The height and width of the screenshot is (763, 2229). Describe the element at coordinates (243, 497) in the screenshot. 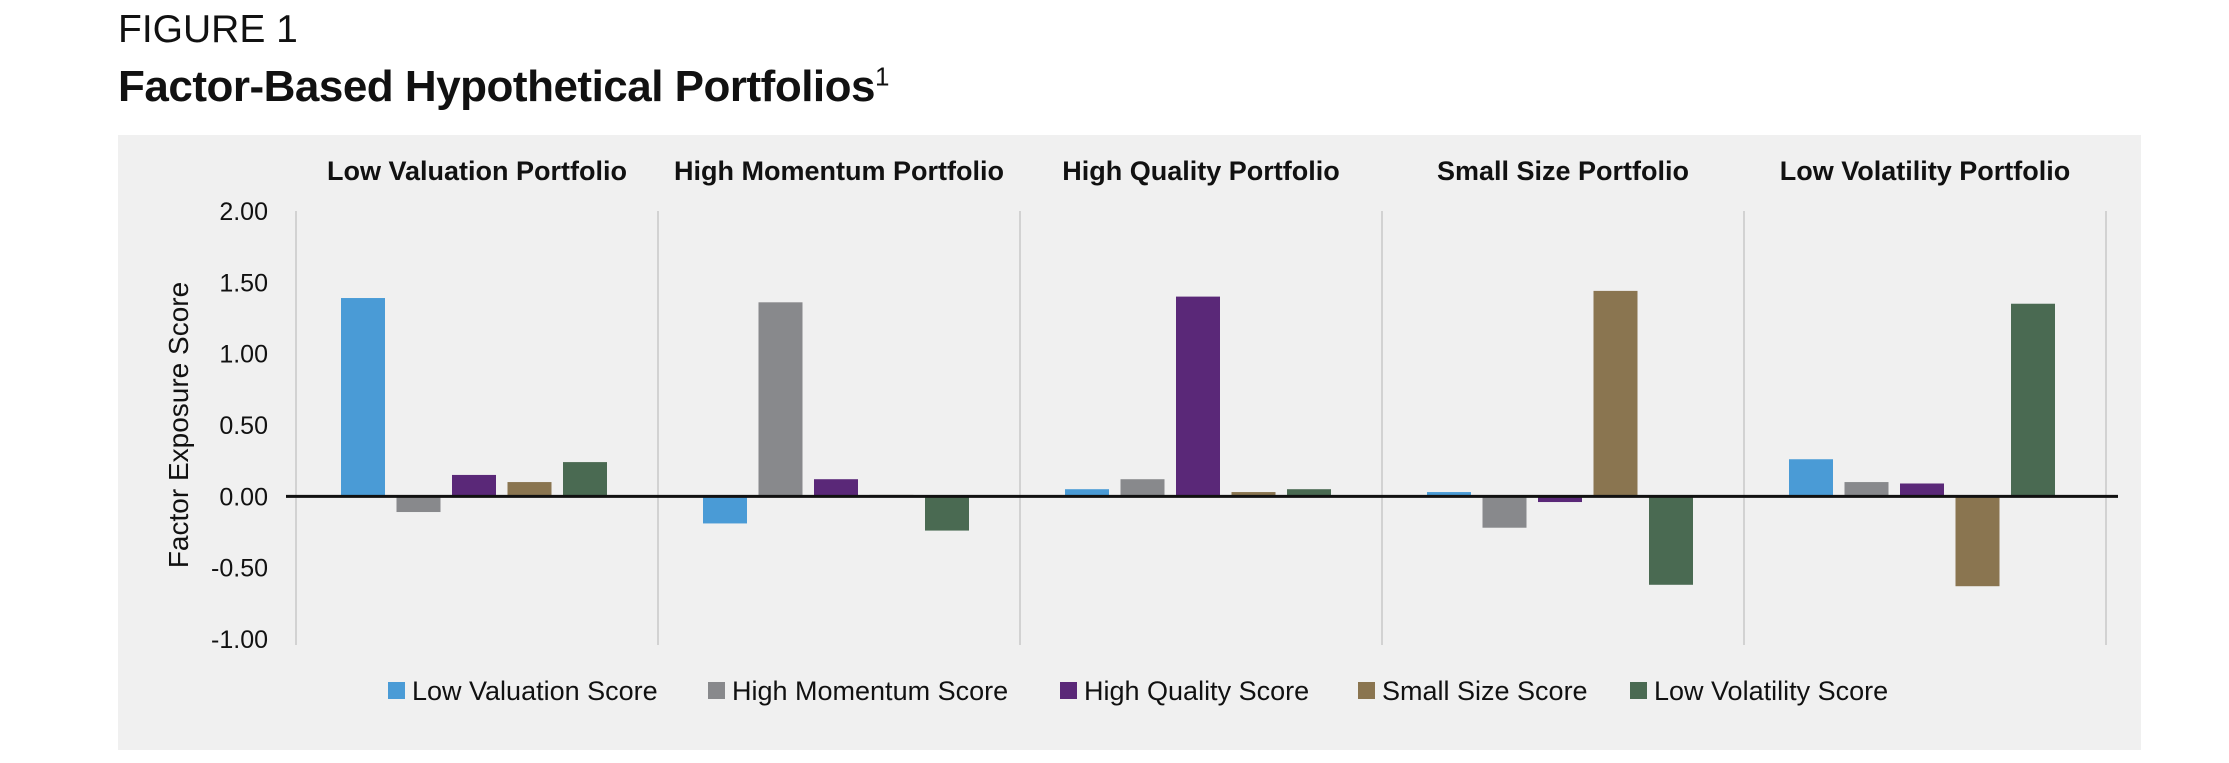

I see `y-tick-label: 0.00` at that location.